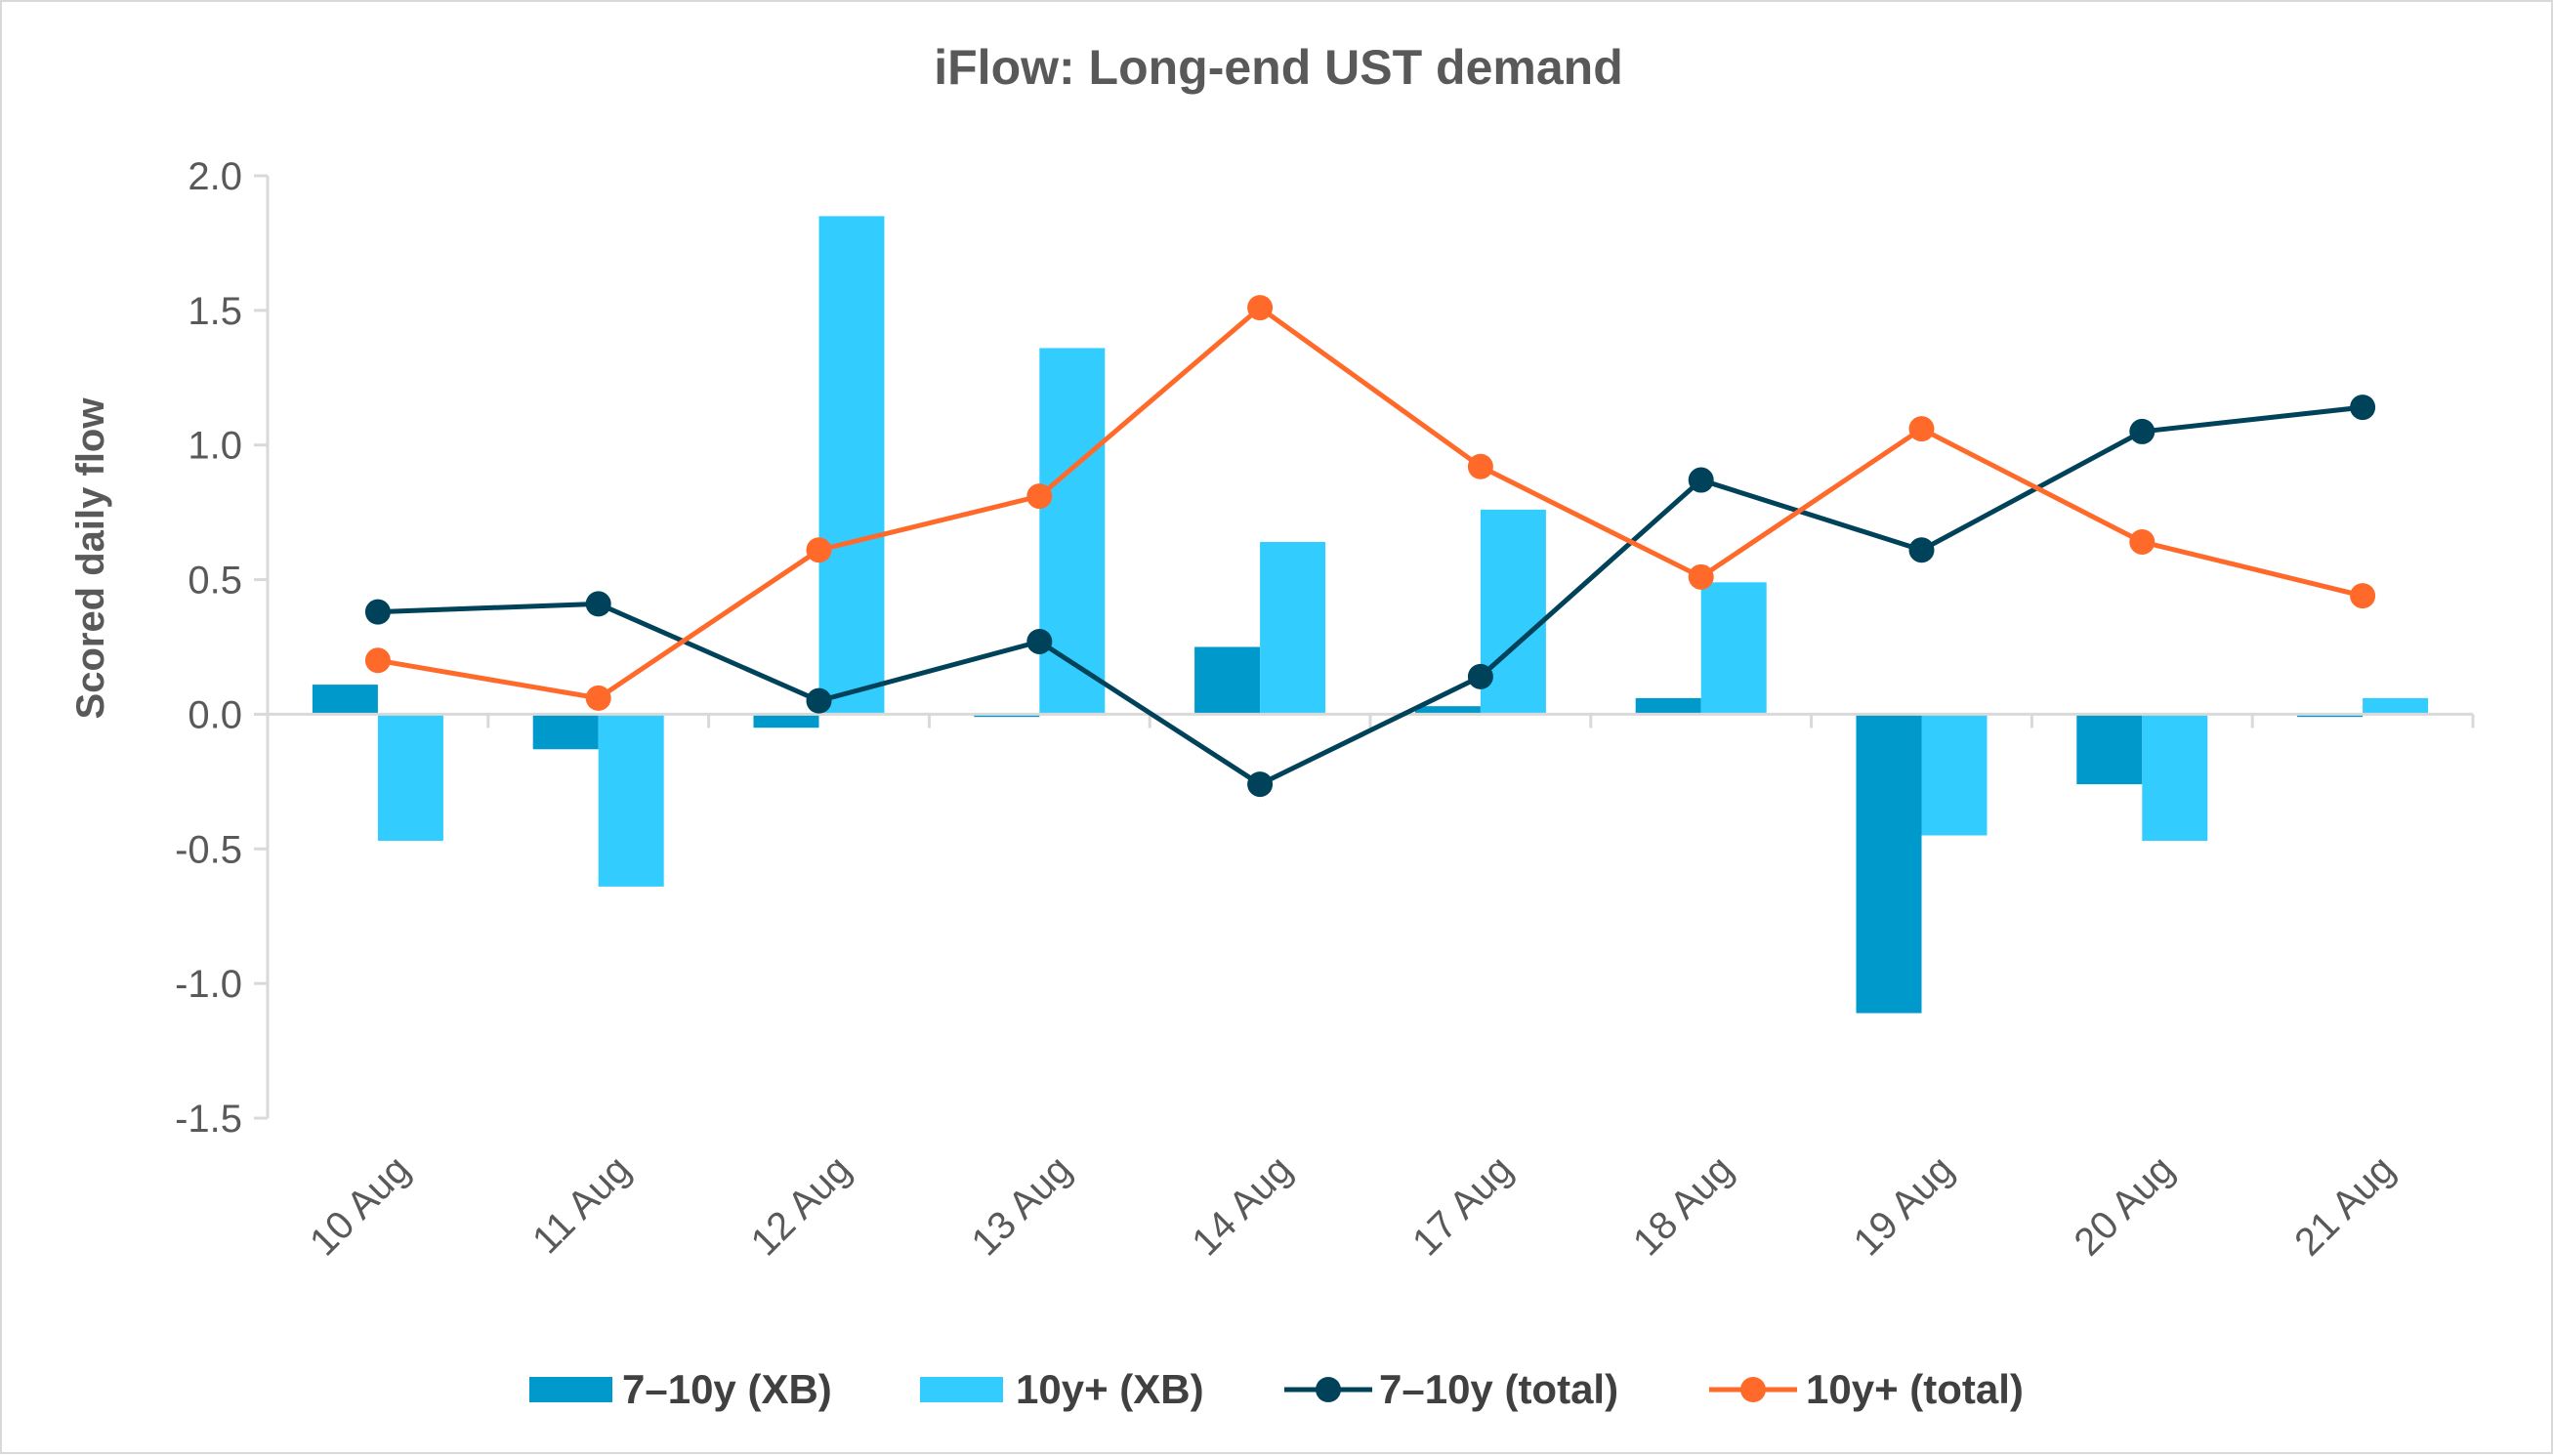 Image resolution: width=2553 pixels, height=1456 pixels. I want to click on legend-label-10y-plus-xb: 10y+ (XB), so click(1110, 1389).